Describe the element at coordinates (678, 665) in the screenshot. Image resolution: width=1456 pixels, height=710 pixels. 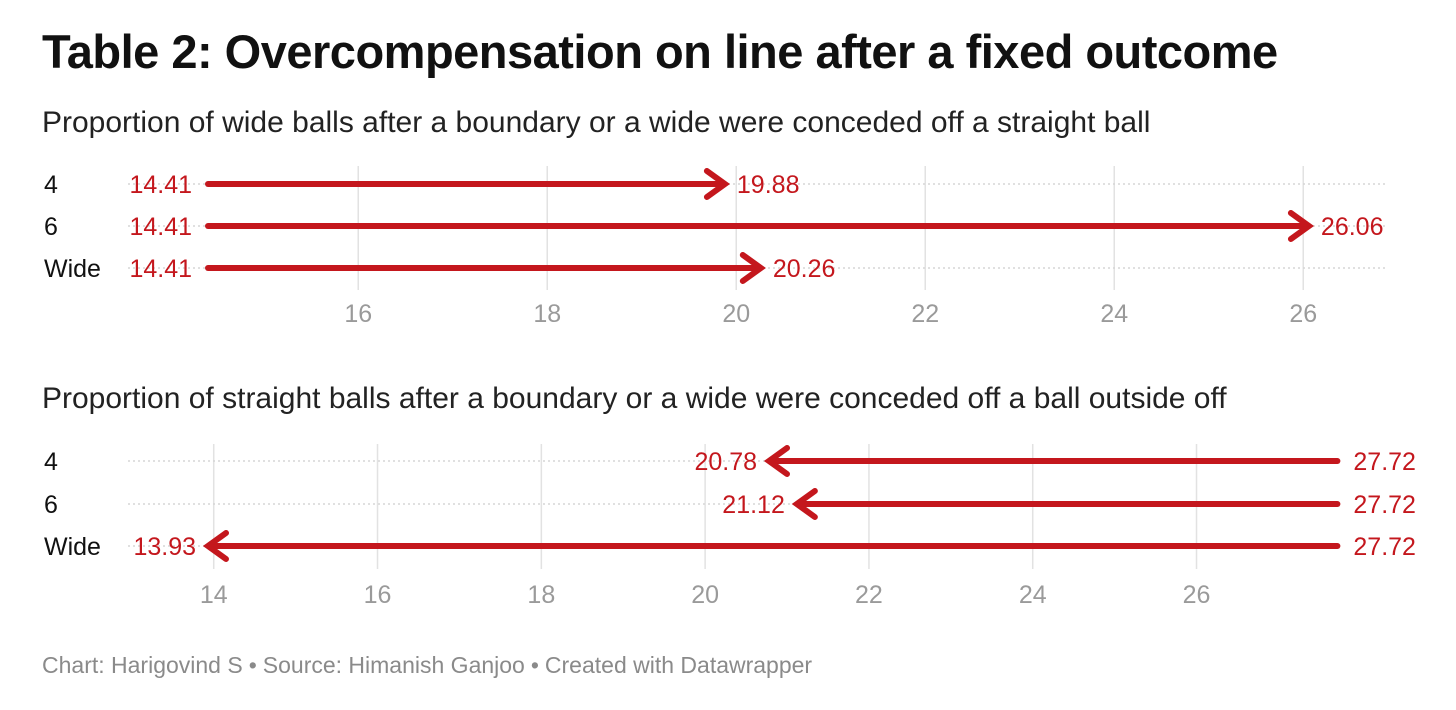
I see `credit-tool: Created with Datawrapper` at that location.